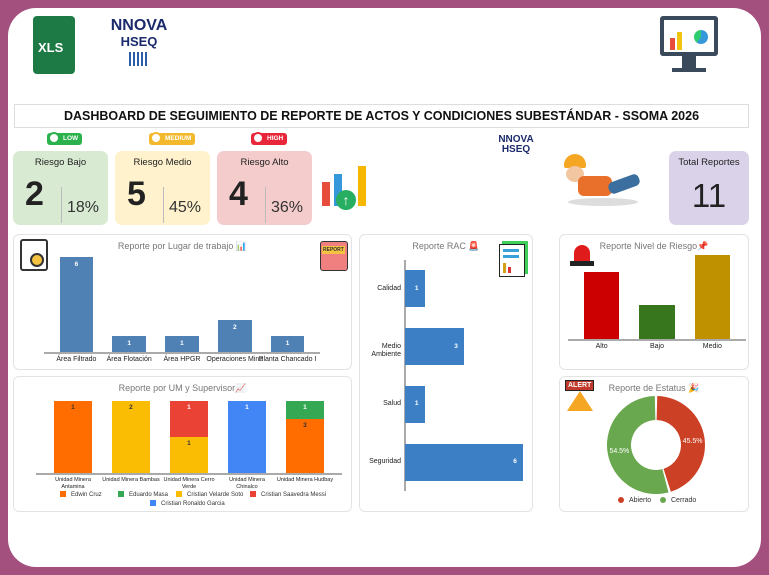 The height and width of the screenshot is (575, 769). Describe the element at coordinates (346, 188) in the screenshot. I see `growth-chart-icon: ↑` at that location.